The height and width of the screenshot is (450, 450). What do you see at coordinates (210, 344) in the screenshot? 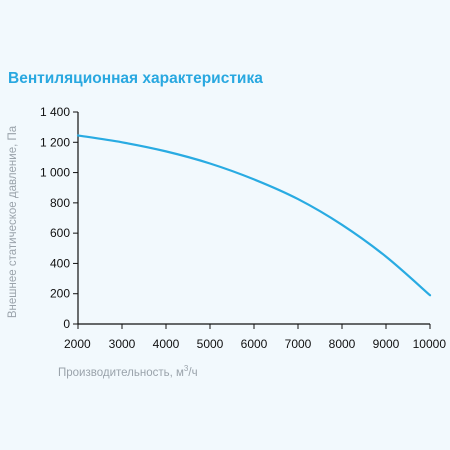
I see `x-tick-label: 5000` at bounding box center [210, 344].